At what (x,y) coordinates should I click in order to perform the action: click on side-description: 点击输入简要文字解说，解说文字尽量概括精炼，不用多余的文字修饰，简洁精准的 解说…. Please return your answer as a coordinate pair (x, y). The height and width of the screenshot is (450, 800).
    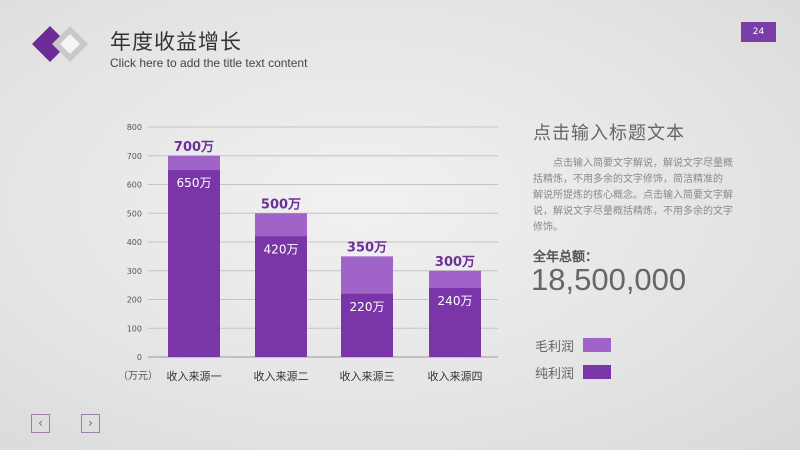
    Looking at the image, I should click on (633, 195).